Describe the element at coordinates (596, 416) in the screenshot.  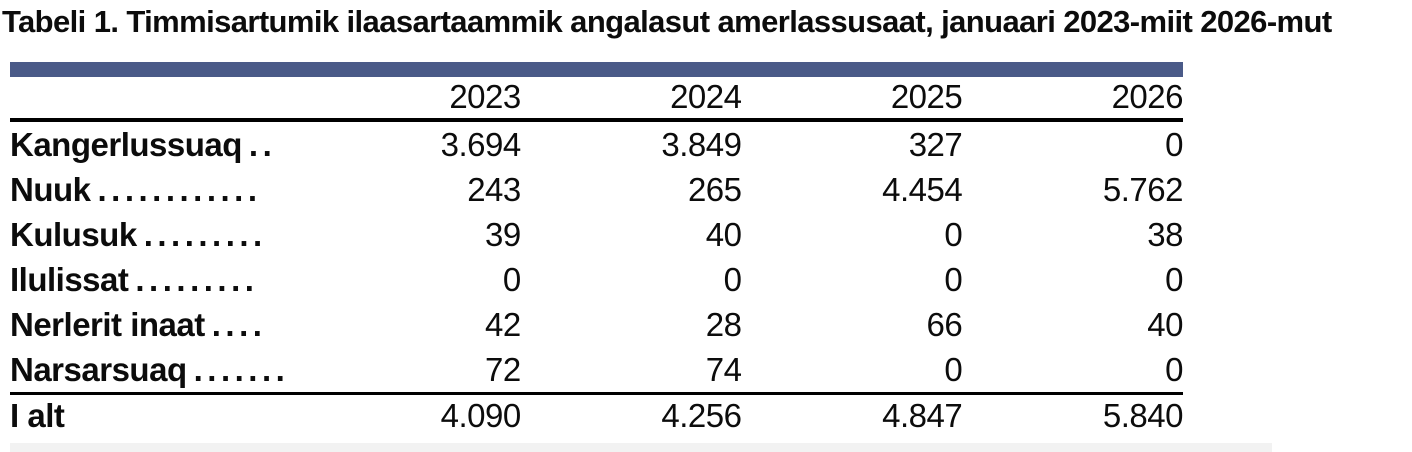
I see `table-total-row: I alt 4.090 4.256 4.847 5.840` at that location.